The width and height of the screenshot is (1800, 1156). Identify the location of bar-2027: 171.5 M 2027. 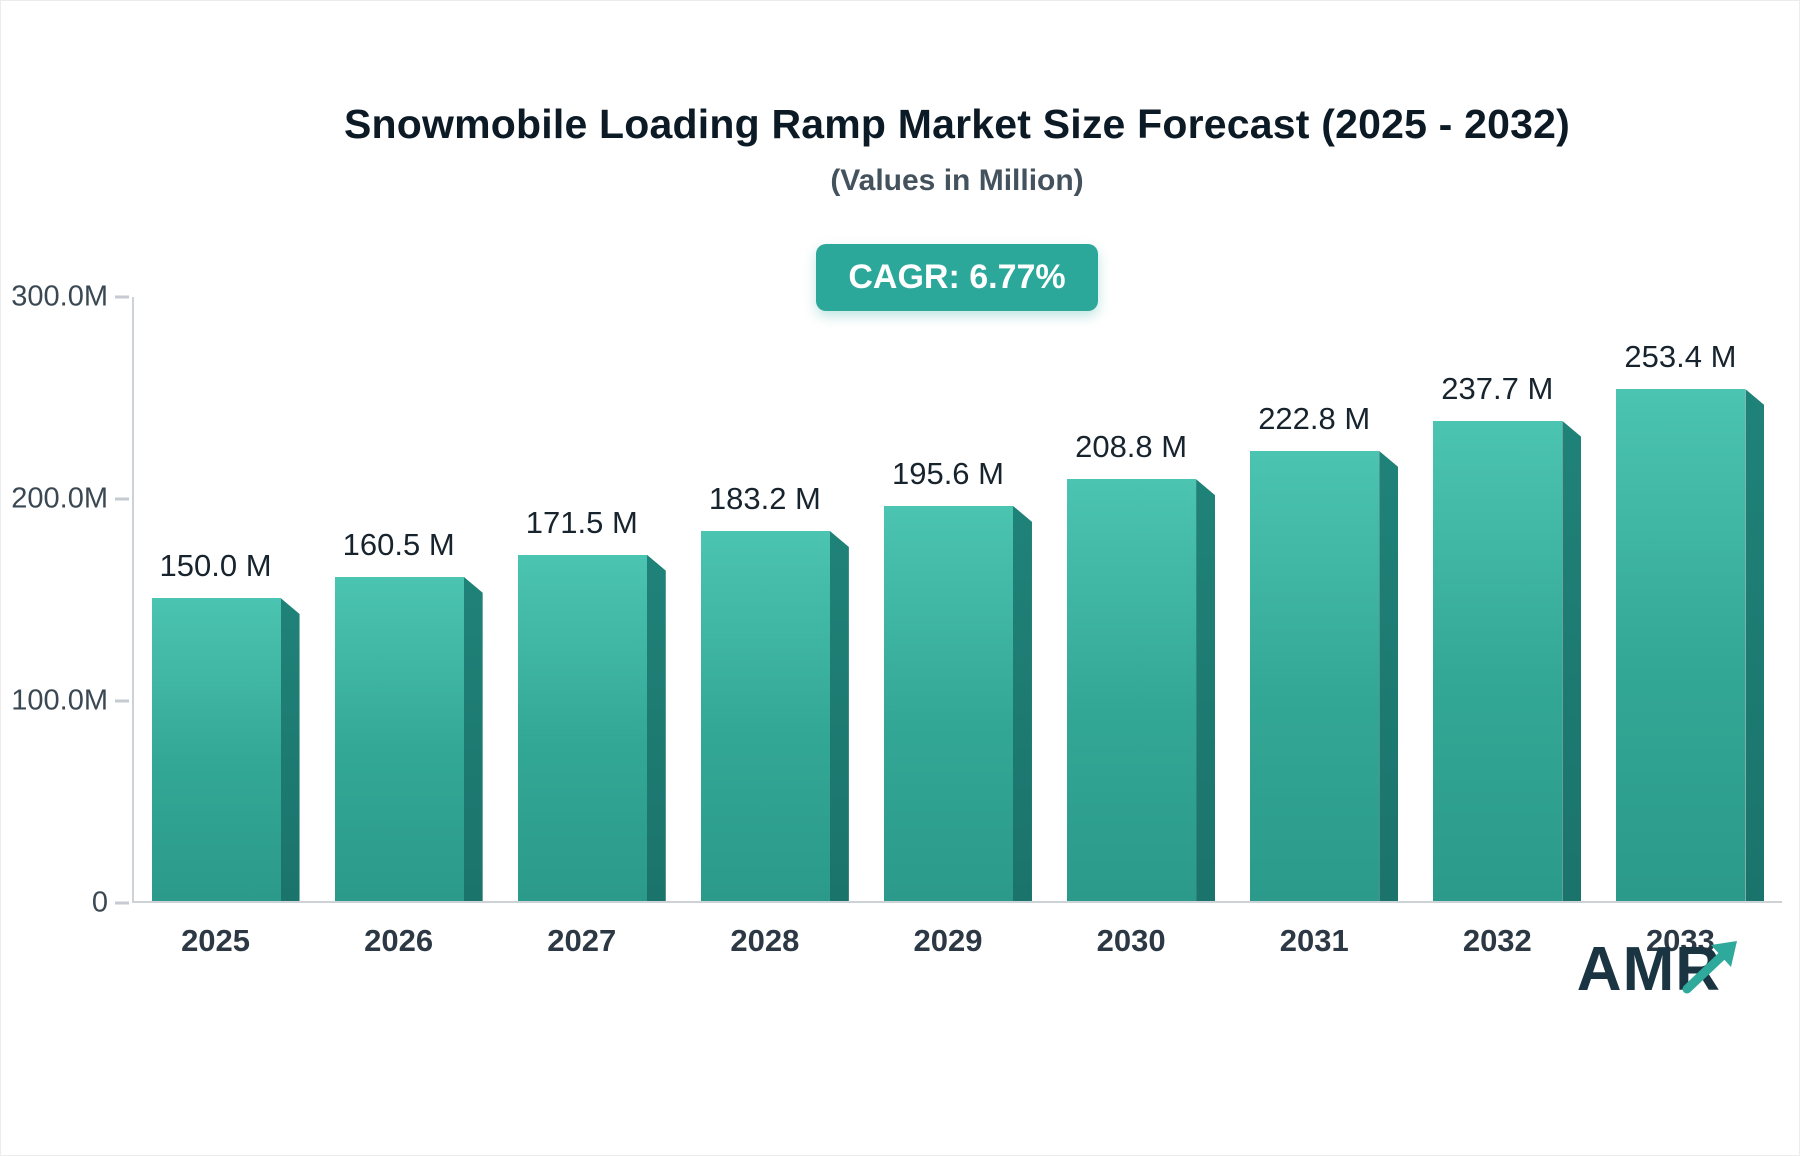
(591, 731).